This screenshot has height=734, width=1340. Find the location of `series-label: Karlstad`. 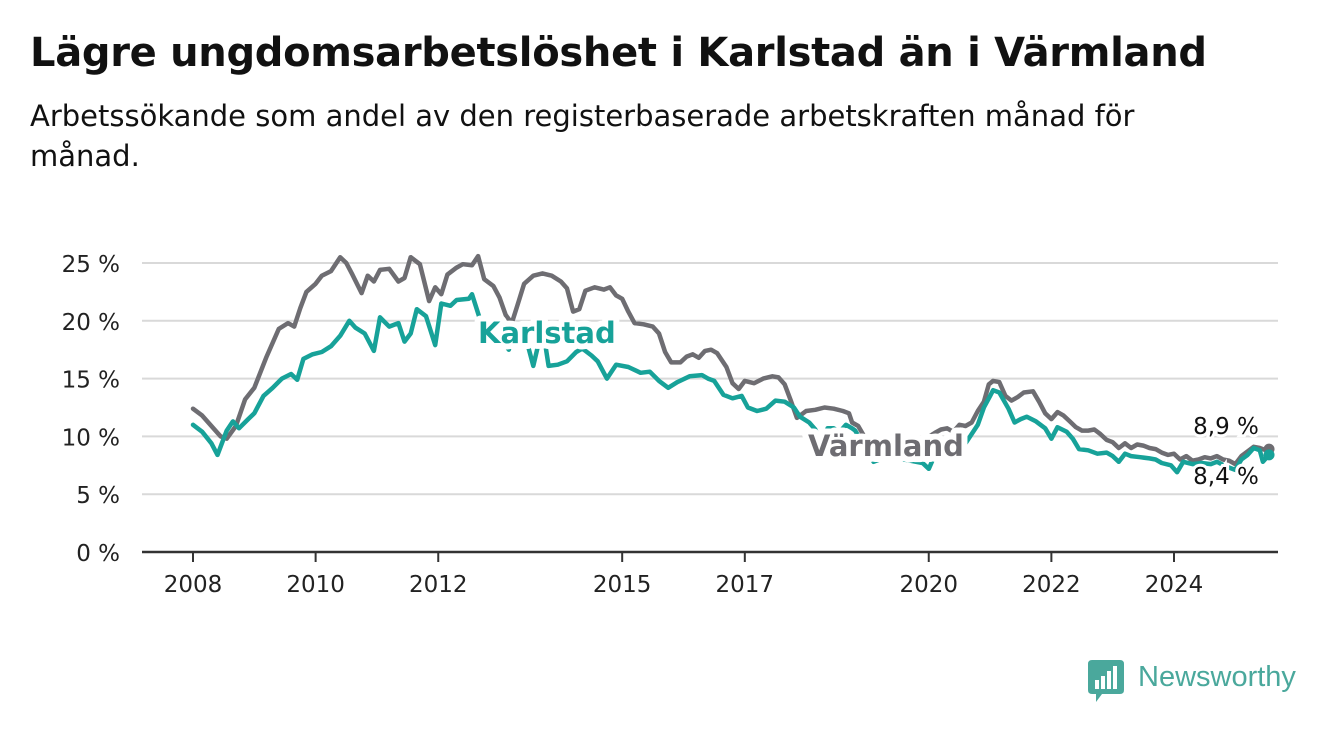

series-label: Karlstad is located at coordinates (547, 333).